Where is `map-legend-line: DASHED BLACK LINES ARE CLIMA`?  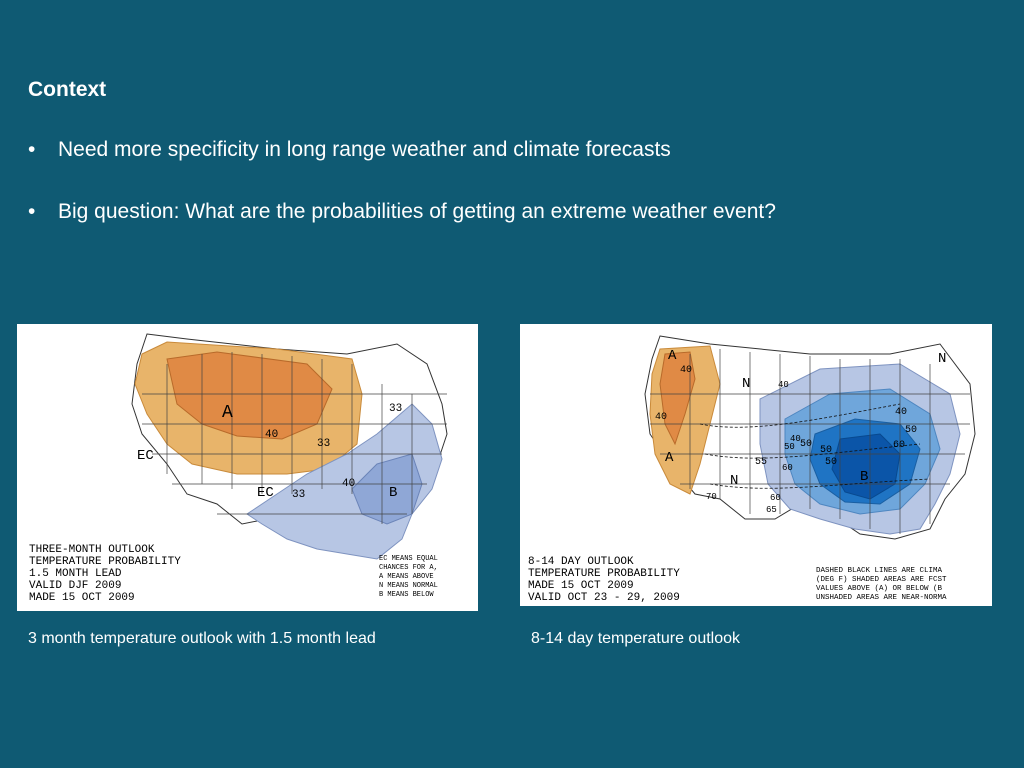
map-legend-line: DASHED BLACK LINES ARE CLIMA is located at coordinates (879, 571).